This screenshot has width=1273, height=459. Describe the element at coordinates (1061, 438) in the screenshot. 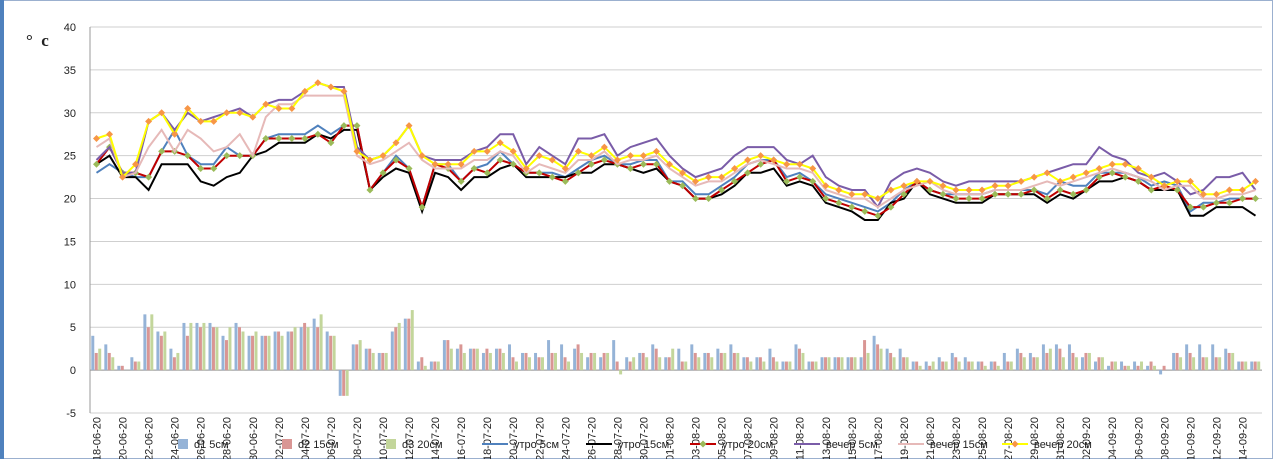

I see `x-tick-label: 31-08-20` at that location.